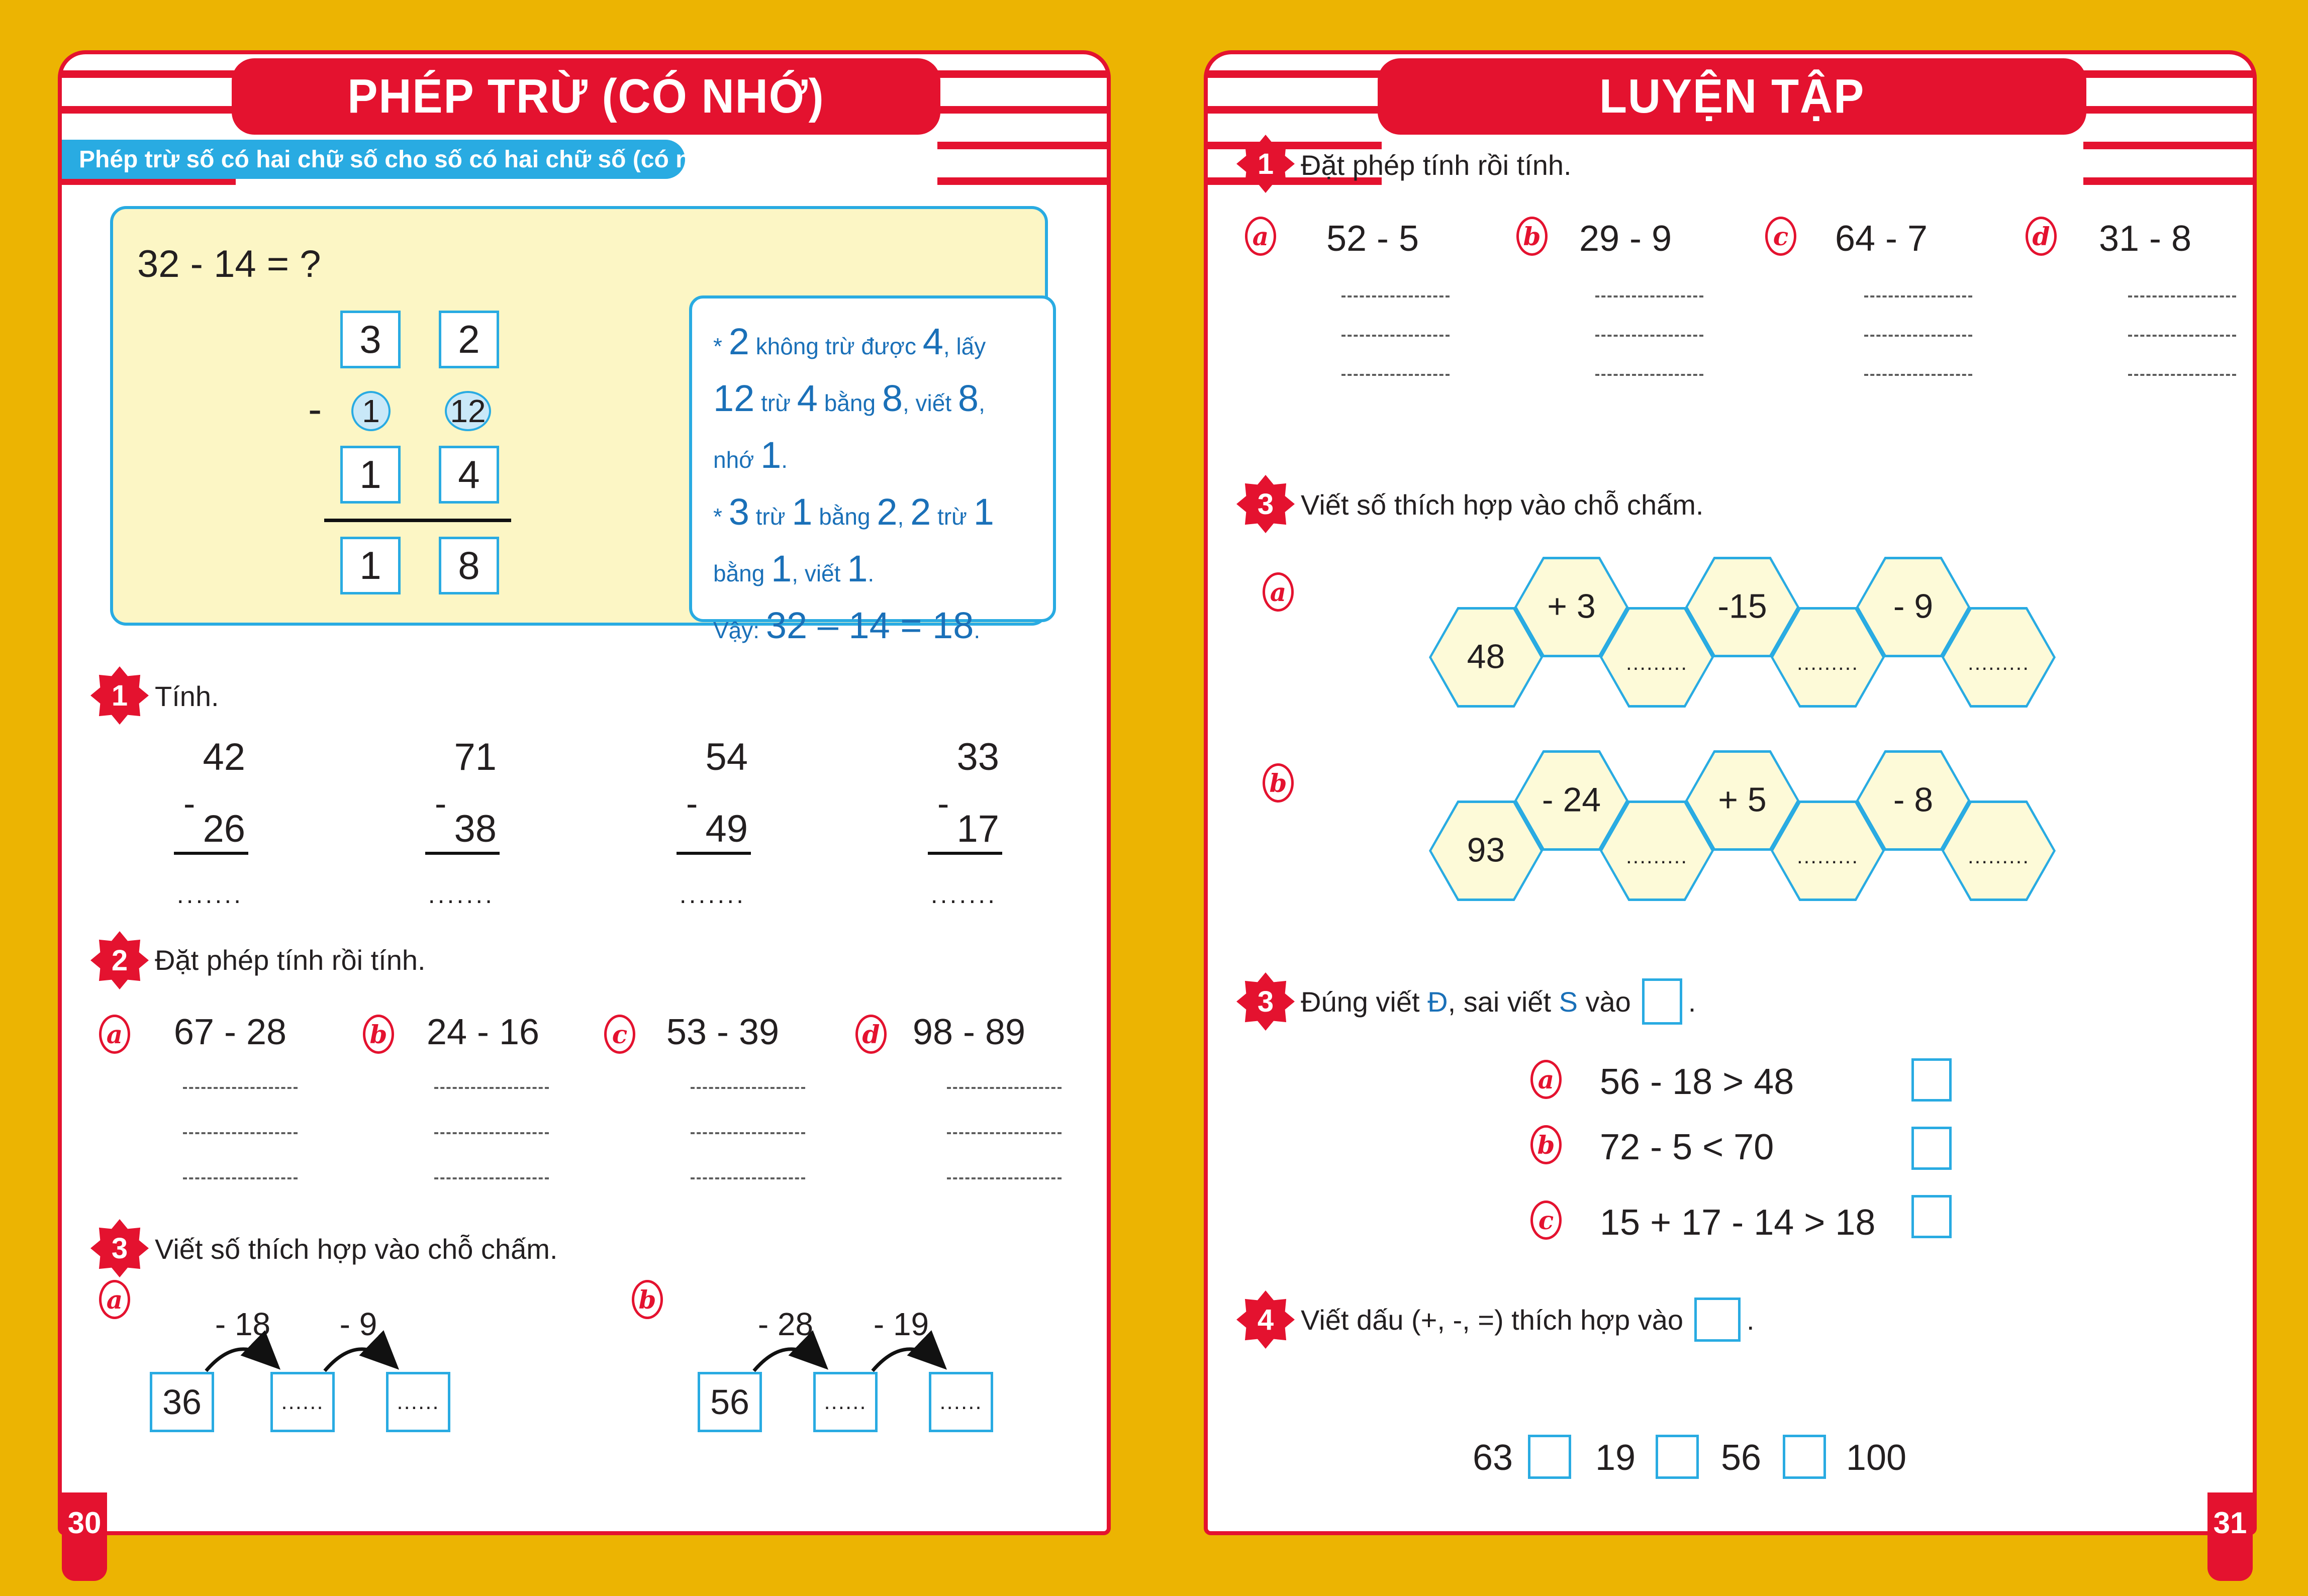 This screenshot has width=2308, height=1596. Describe the element at coordinates (854, 512) in the screenshot. I see `explanation-line: * 3 trừ 1 bằng 2, 2 trừ 1` at that location.